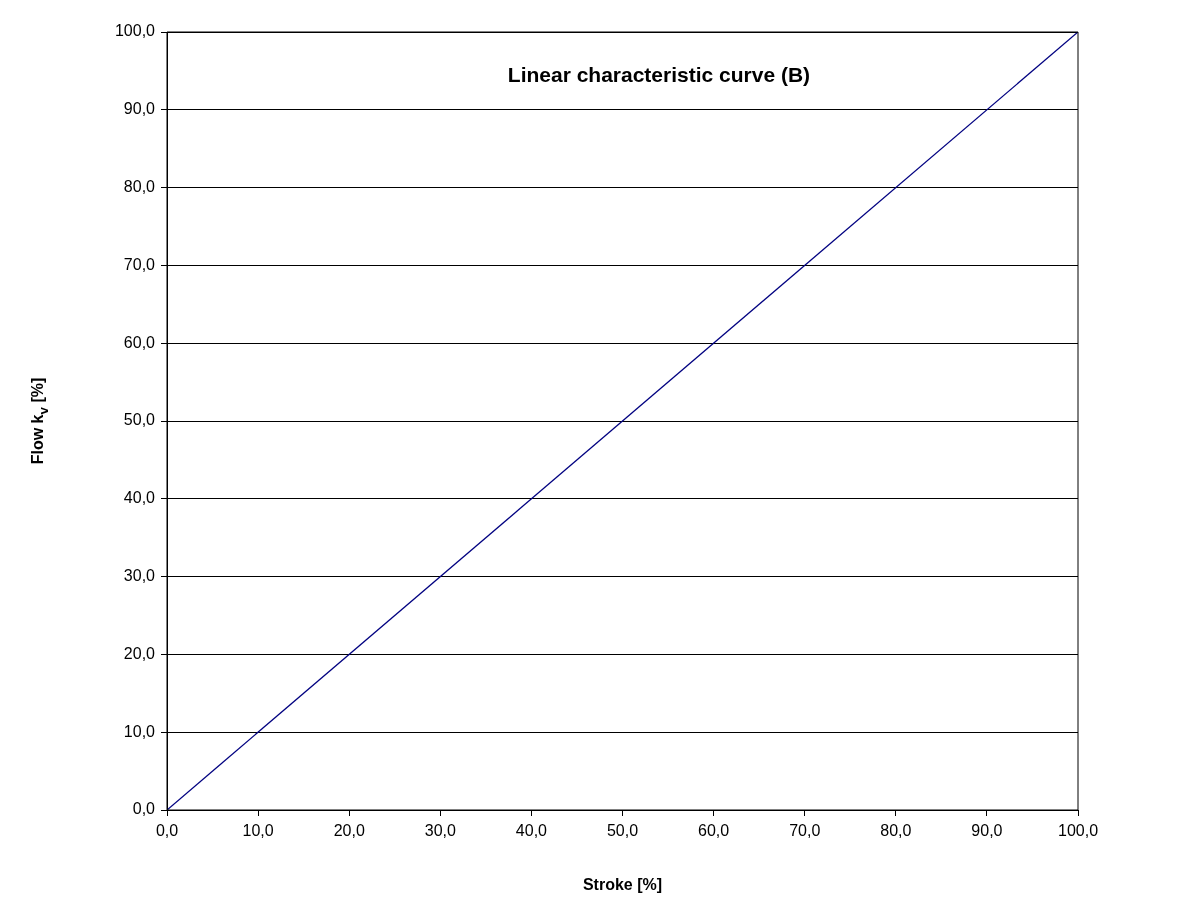 The height and width of the screenshot is (899, 1180). I want to click on x-tick-label: 30,0, so click(440, 831).